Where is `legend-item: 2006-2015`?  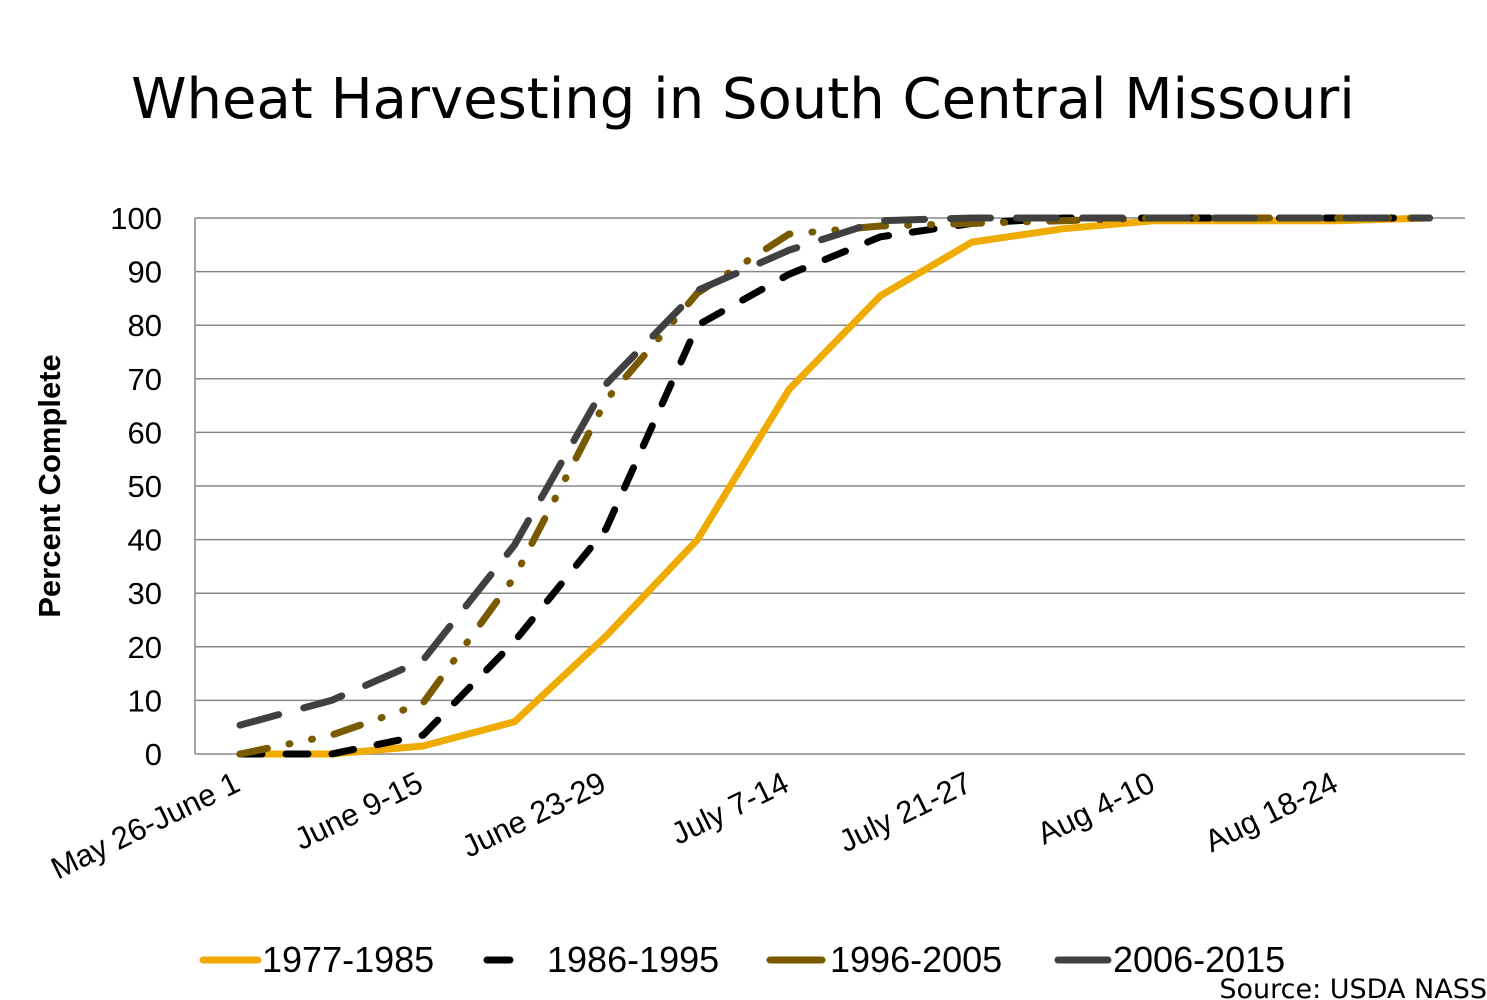 legend-item: 2006-2015 is located at coordinates (1169, 959).